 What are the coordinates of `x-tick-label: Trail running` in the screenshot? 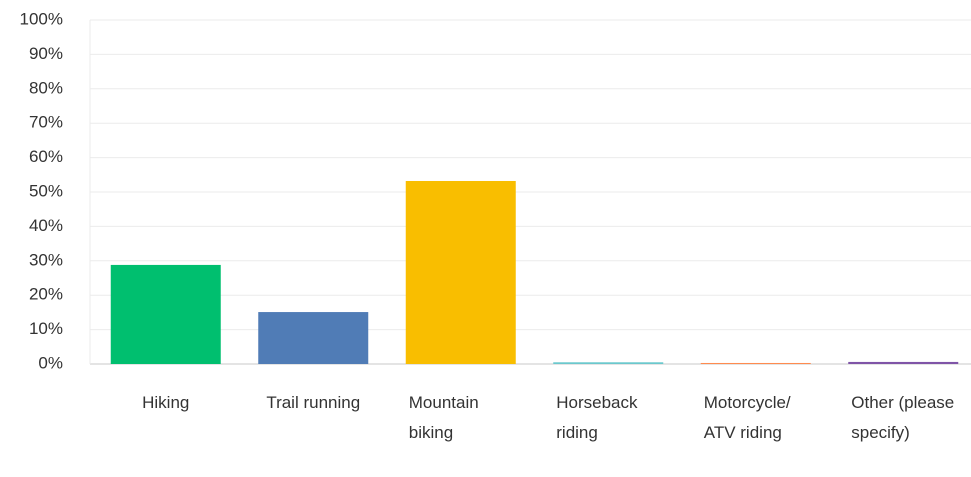 It's located at (313, 402).